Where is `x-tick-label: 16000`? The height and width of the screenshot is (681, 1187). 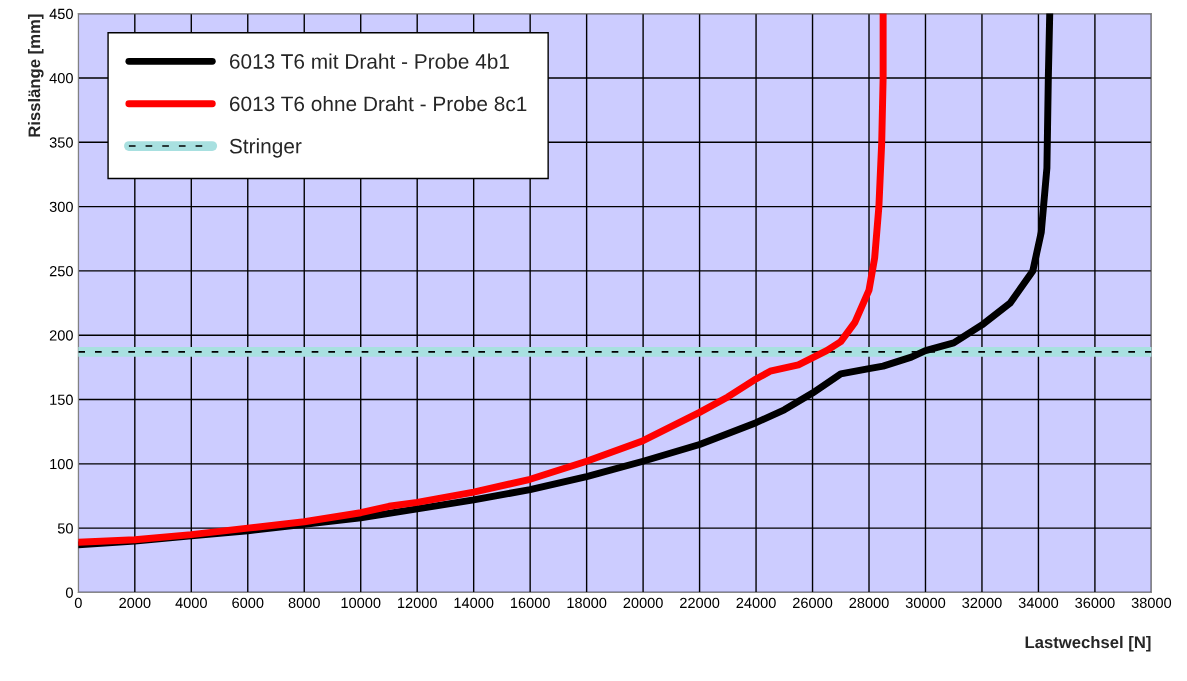
x-tick-label: 16000 is located at coordinates (530, 603).